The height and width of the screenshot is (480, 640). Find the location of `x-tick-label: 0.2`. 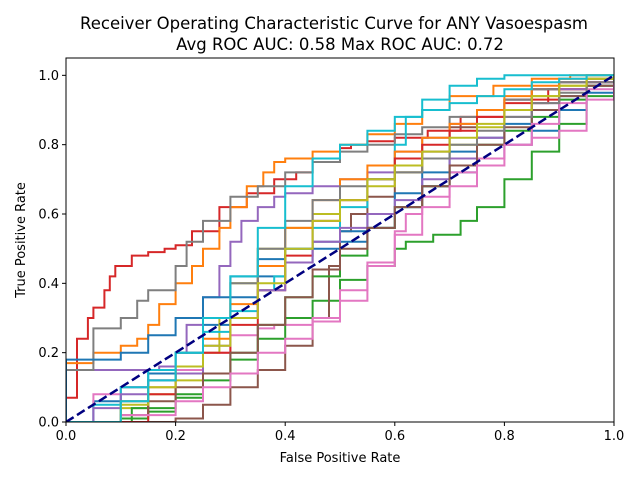

x-tick-label: 0.2 is located at coordinates (175, 436).